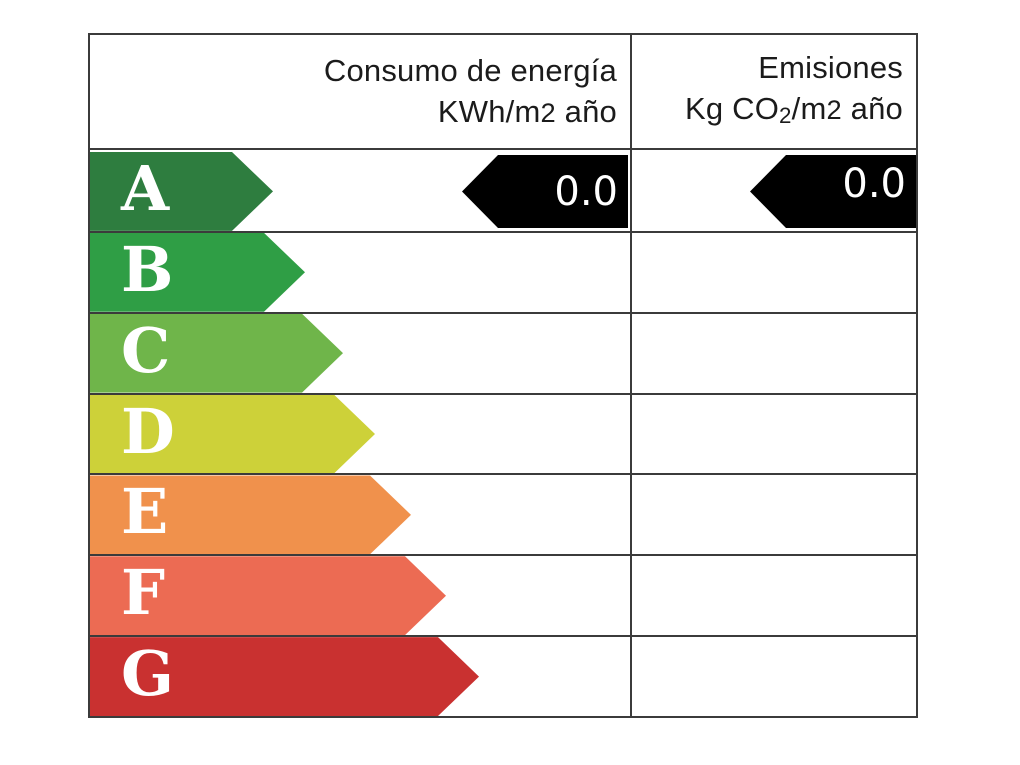 This screenshot has width=1020, height=765. Describe the element at coordinates (631, 375) in the screenshot. I see `column-divider` at that location.